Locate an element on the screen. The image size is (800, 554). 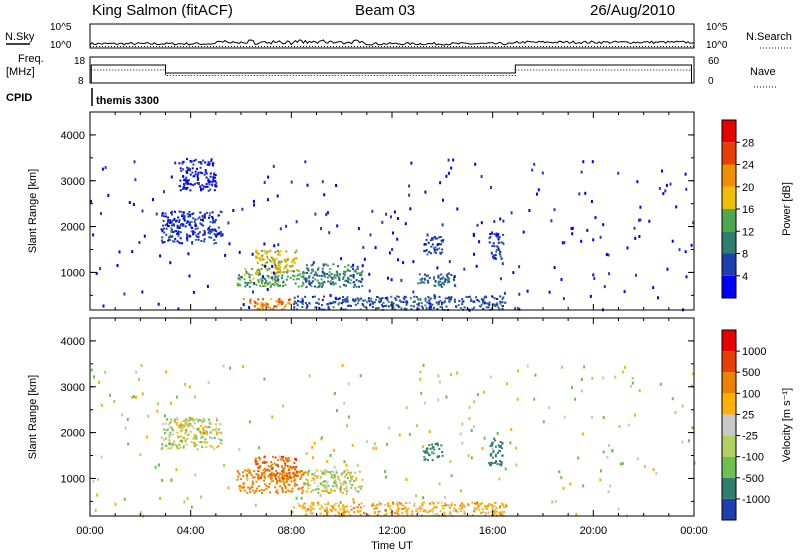
colorbar-tick-label: 12 is located at coordinates (748, 232).